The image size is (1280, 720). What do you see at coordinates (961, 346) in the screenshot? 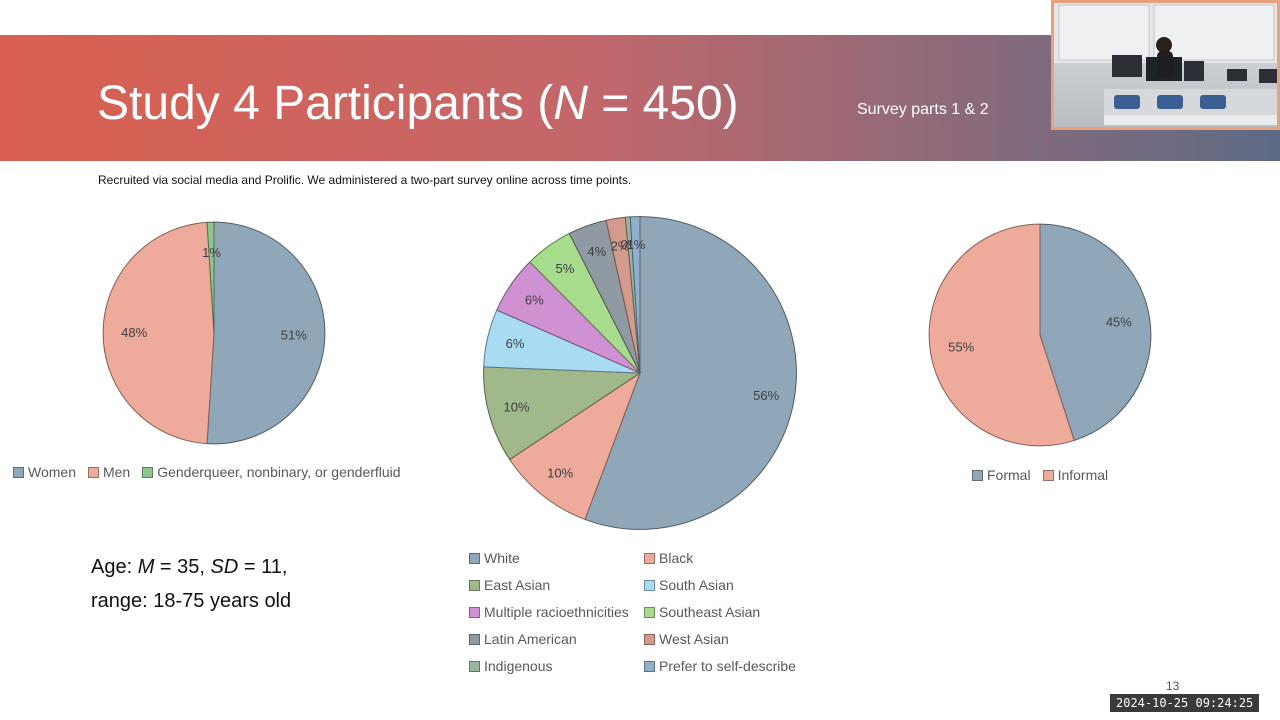
I see `slice-label-informal: 55%` at bounding box center [961, 346].